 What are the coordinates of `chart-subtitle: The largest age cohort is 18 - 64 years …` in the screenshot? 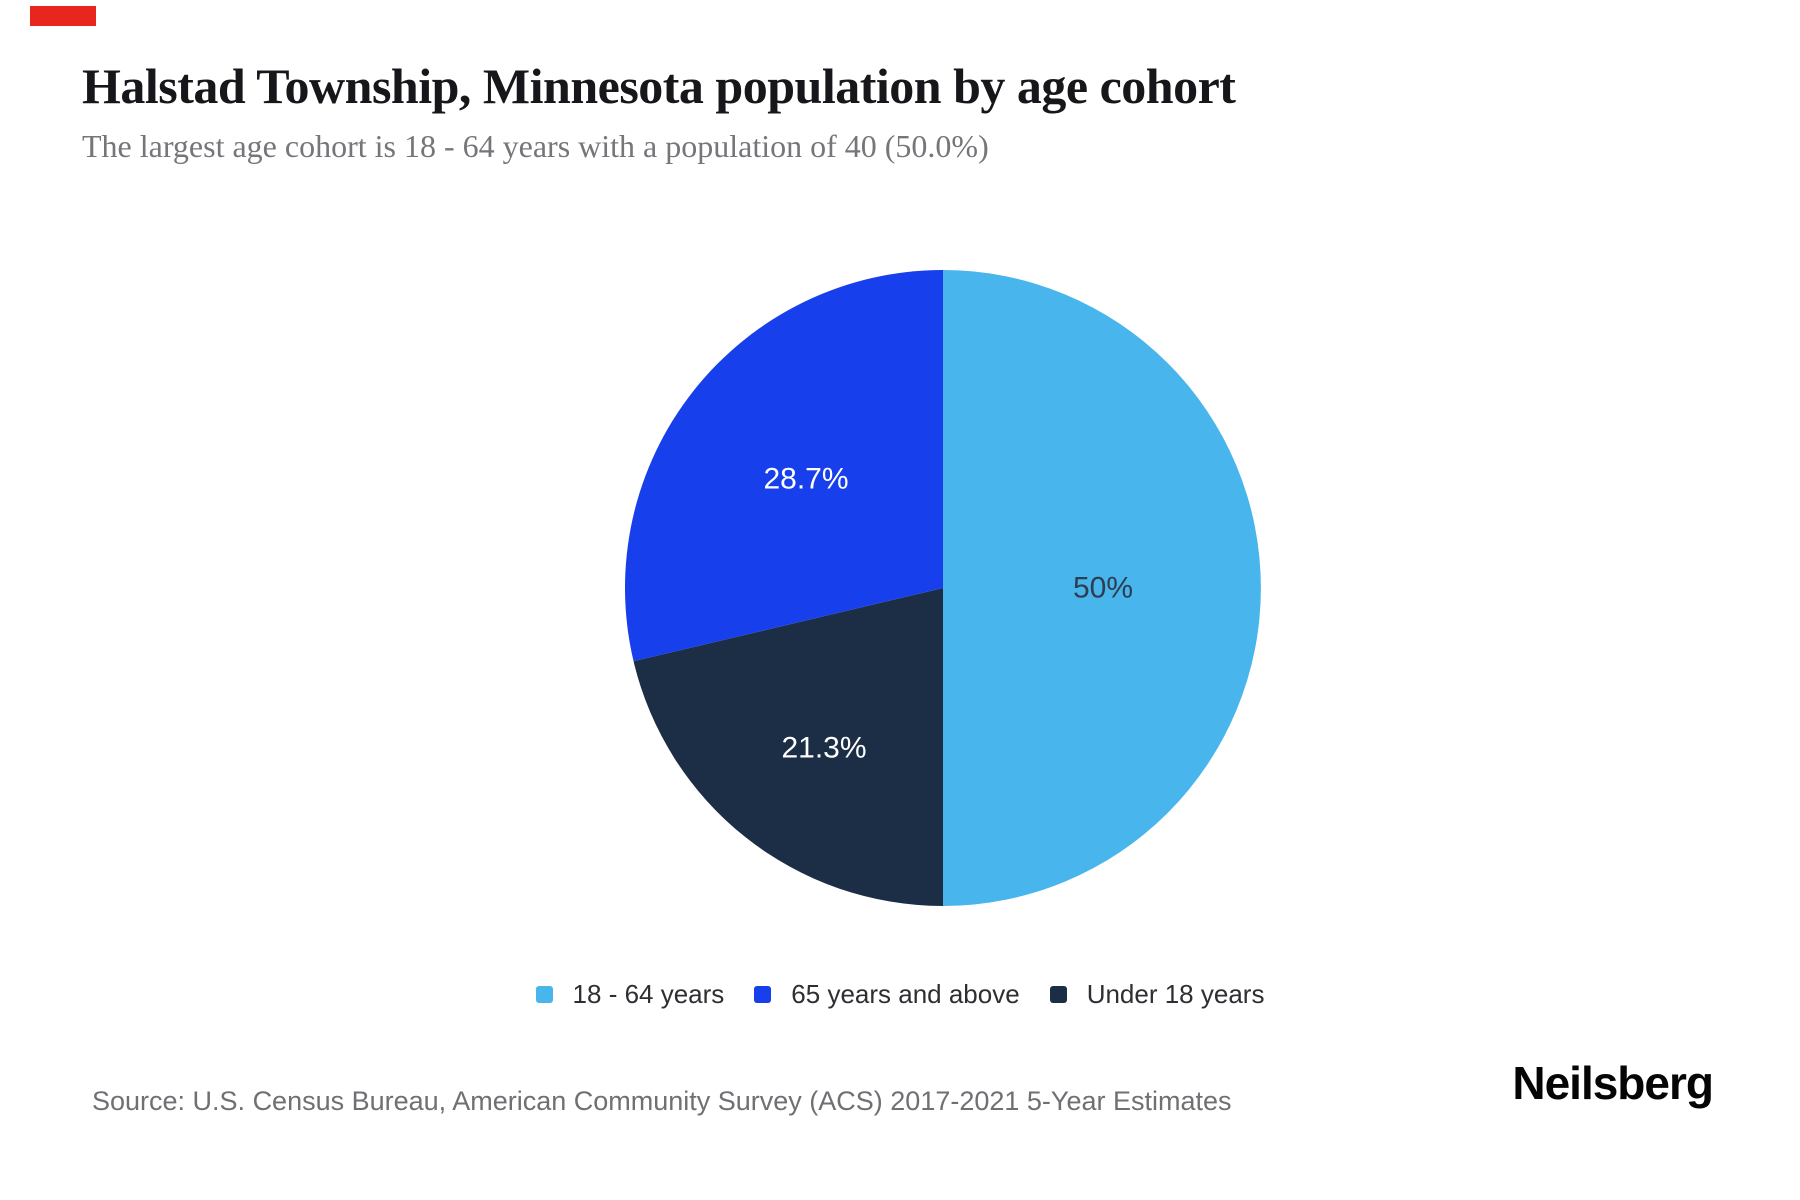 It's located at (535, 146).